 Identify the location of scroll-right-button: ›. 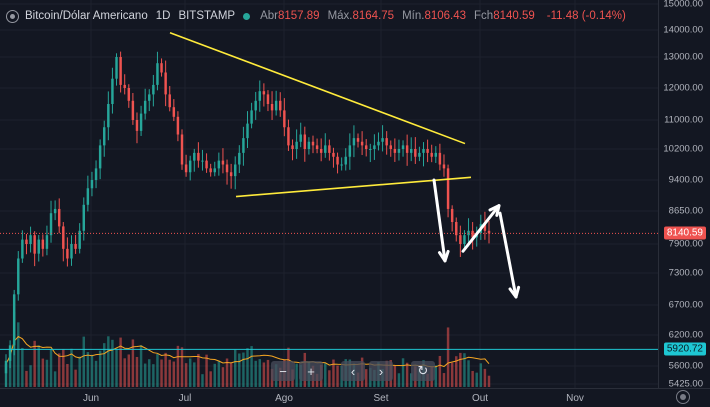
(381, 371).